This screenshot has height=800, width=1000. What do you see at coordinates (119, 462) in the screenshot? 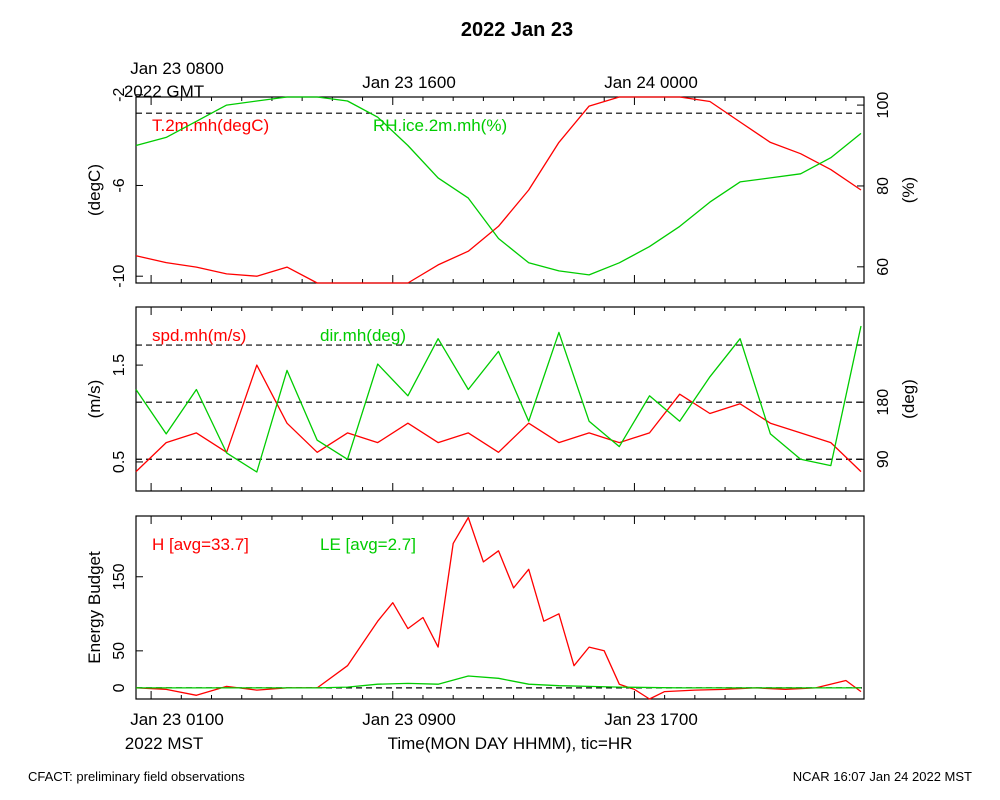
I see `y-tick-label-left: 0.5` at bounding box center [119, 462].